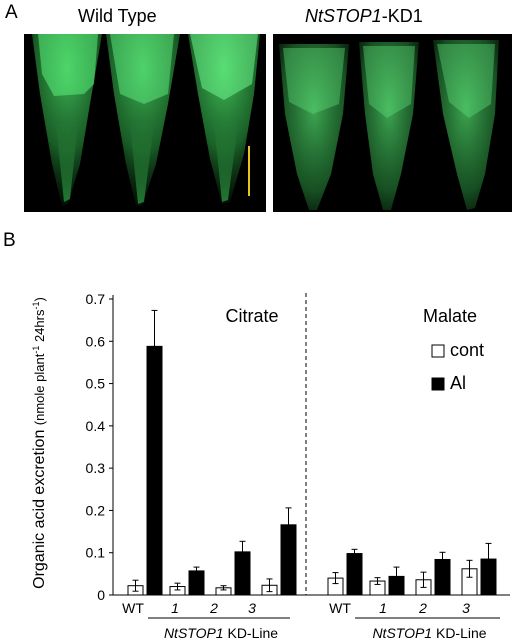 Image resolution: width=520 pixels, height=643 pixels. I want to click on knockdown-suffix: -KD1, so click(402, 16).